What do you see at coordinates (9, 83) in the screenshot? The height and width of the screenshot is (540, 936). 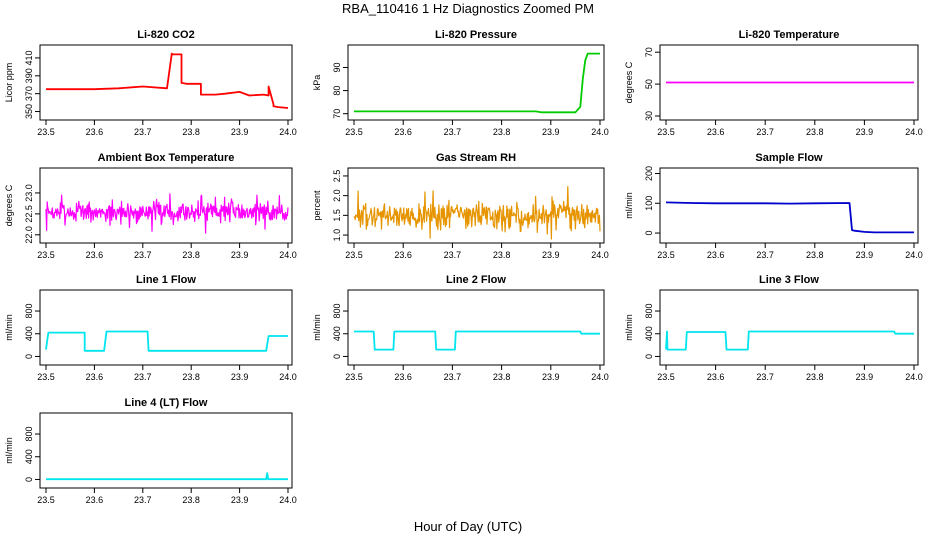 I see `y-axis-label: Licor ppm` at bounding box center [9, 83].